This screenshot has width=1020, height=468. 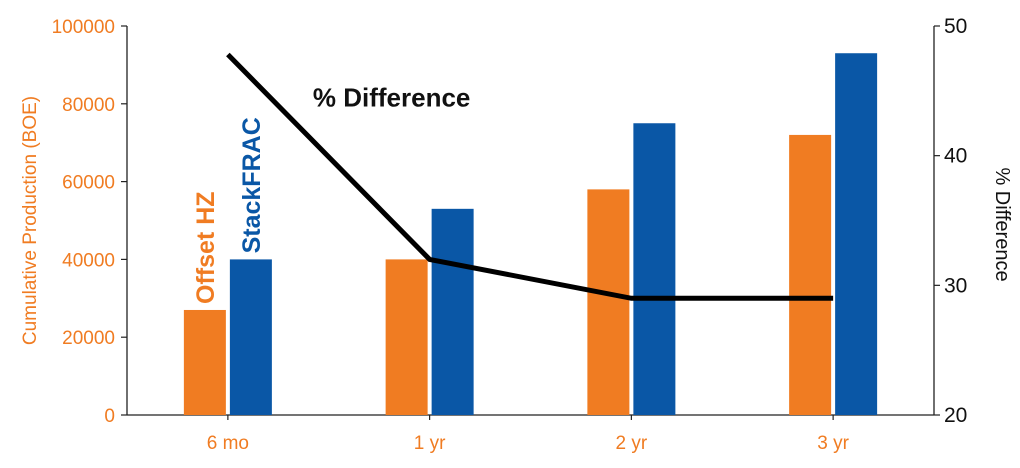 I want to click on bar-offset-hz-1-yr, so click(x=406, y=337).